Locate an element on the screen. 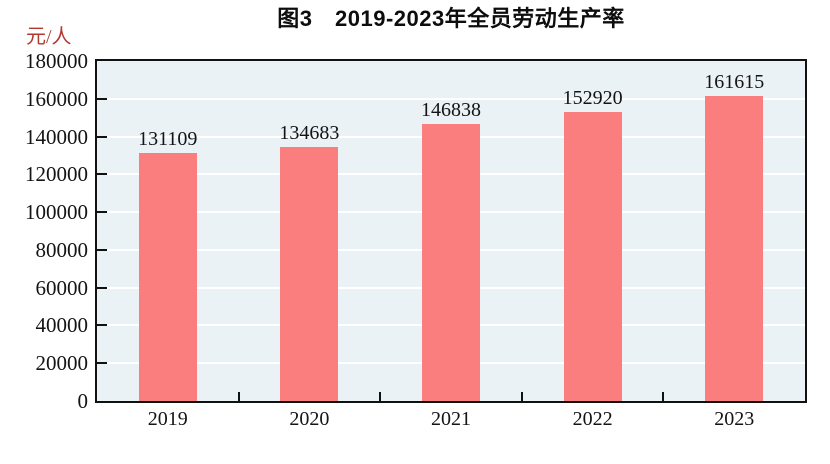  bar-value-label: 134683 is located at coordinates (309, 132).